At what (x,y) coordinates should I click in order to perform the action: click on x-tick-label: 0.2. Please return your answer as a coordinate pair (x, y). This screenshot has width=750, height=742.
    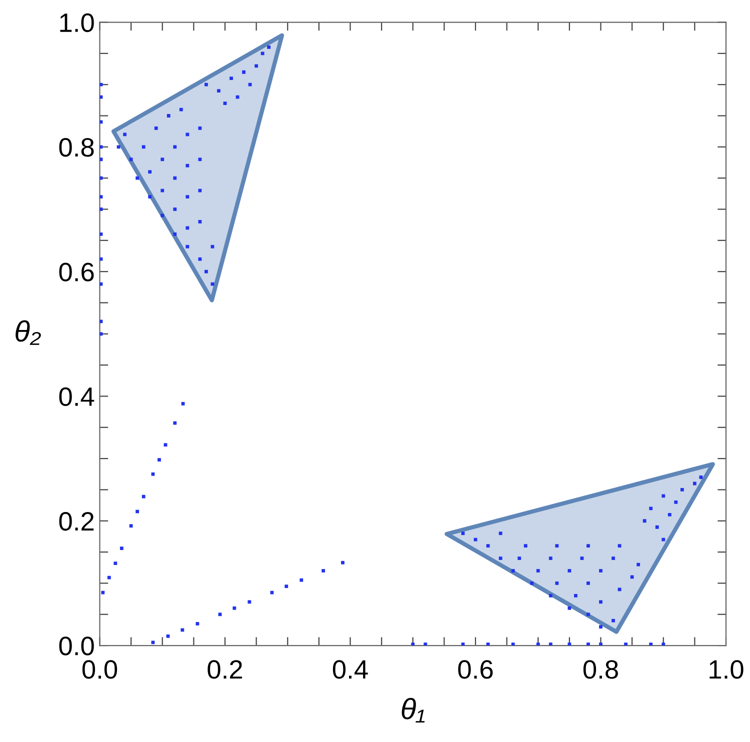
    Looking at the image, I should click on (225, 669).